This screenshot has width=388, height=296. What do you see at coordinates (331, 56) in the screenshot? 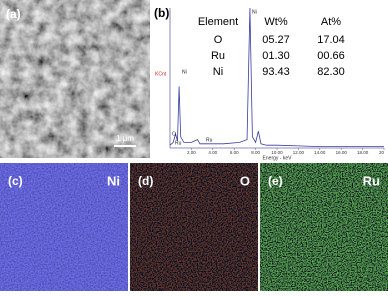
I see `table-cell: 00.66` at bounding box center [331, 56].